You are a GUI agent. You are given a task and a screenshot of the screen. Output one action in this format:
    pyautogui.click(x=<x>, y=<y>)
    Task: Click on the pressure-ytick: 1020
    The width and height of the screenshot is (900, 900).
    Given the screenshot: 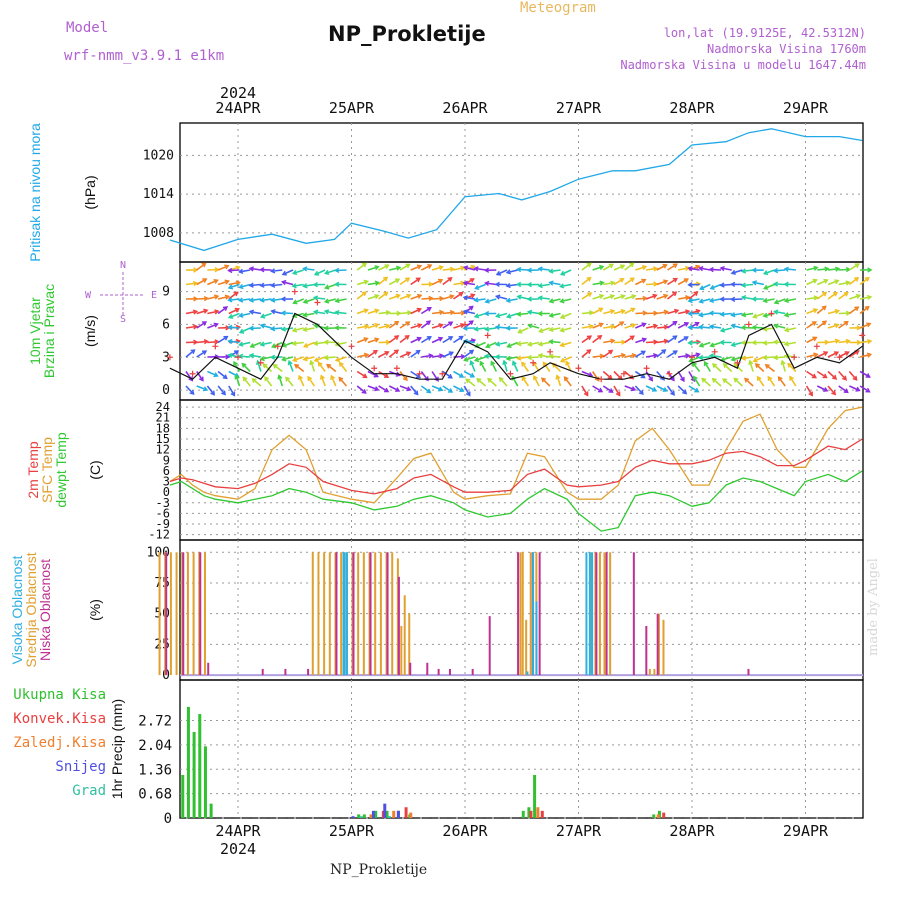 What is the action you would take?
    pyautogui.click(x=158, y=155)
    